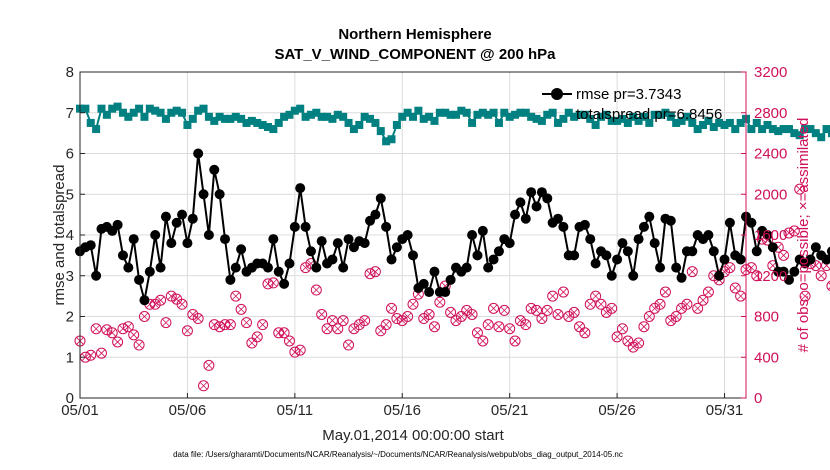 The width and height of the screenshot is (830, 470). Describe the element at coordinates (70, 154) in the screenshot. I see `y-tick-label-left: 6` at that location.